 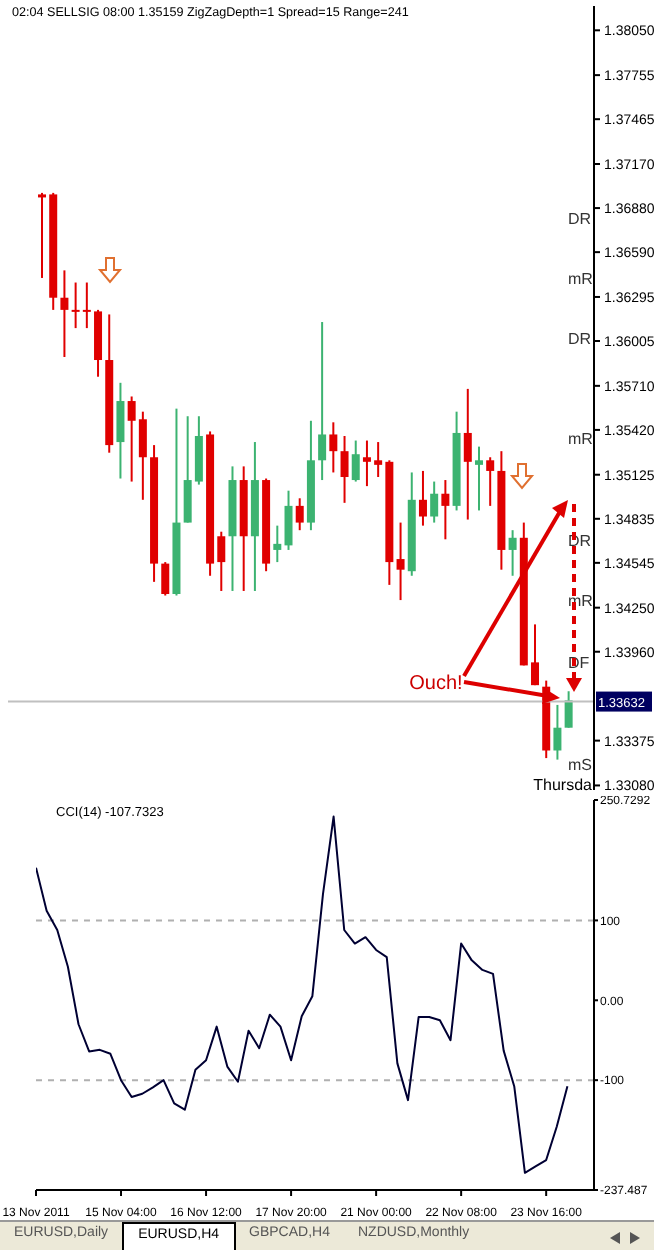 I want to click on annotation: mS, so click(x=580, y=764).